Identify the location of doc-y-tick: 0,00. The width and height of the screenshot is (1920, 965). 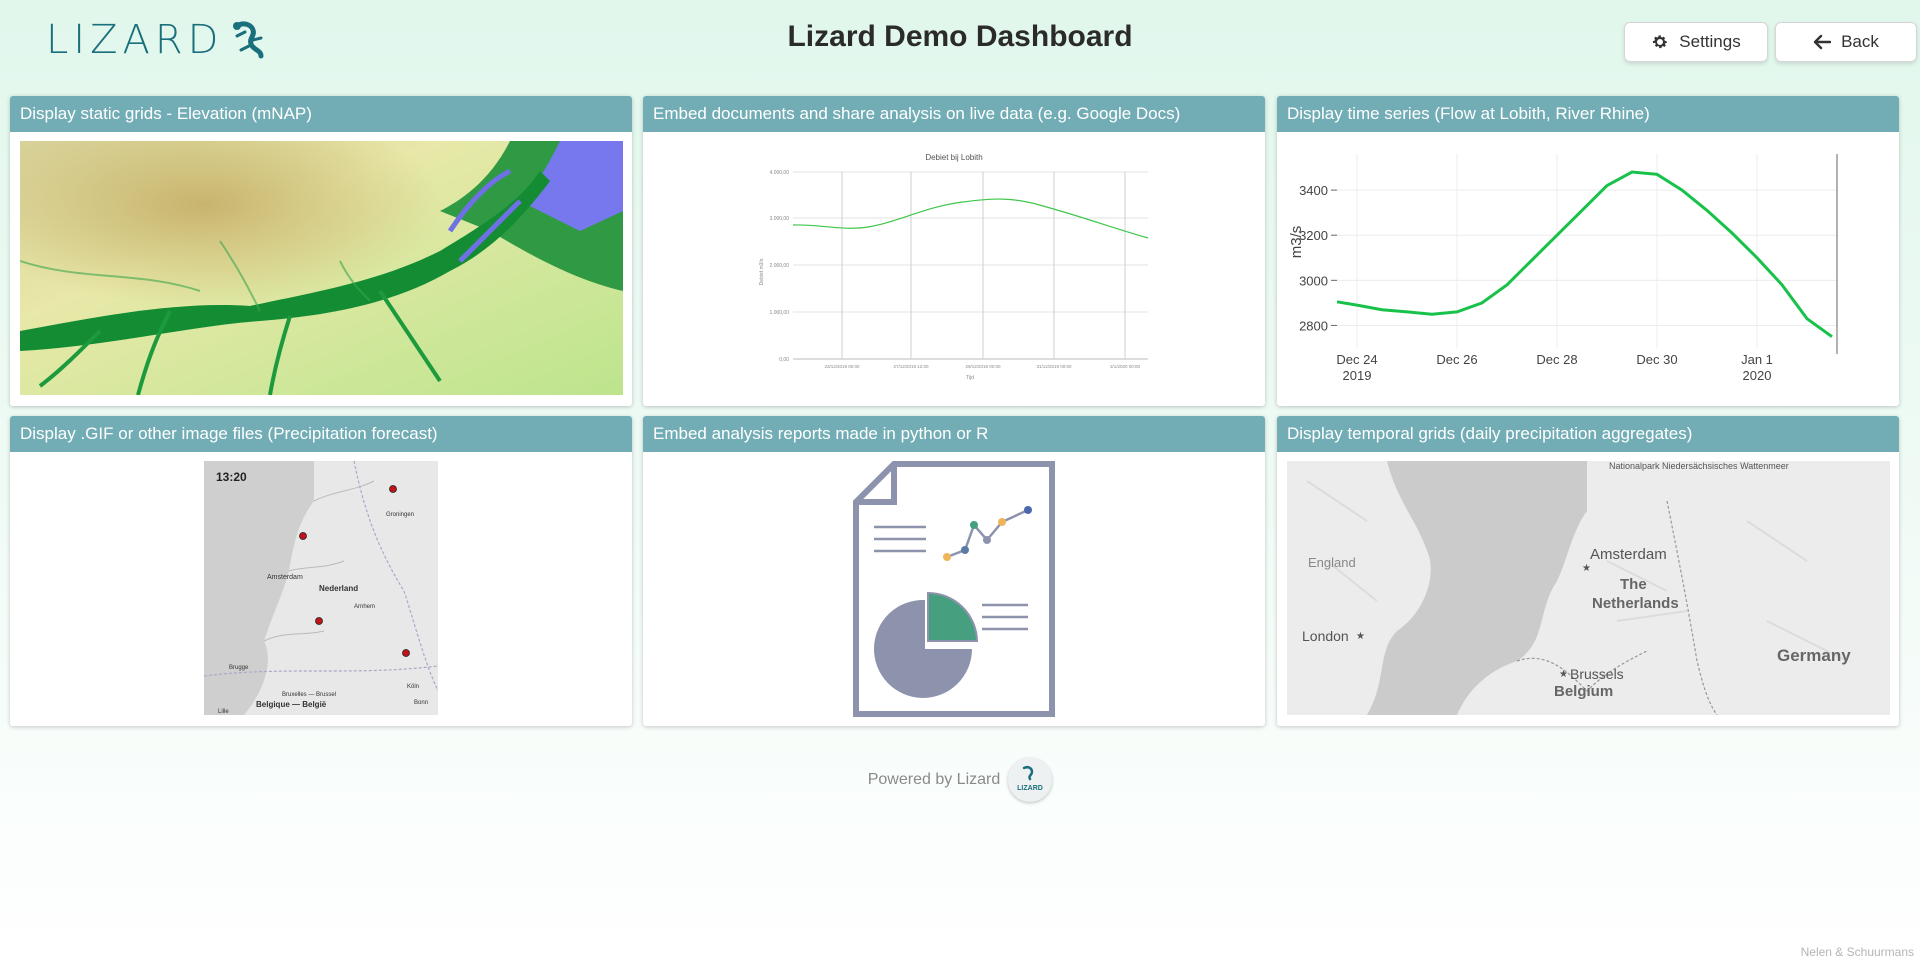
(784, 360).